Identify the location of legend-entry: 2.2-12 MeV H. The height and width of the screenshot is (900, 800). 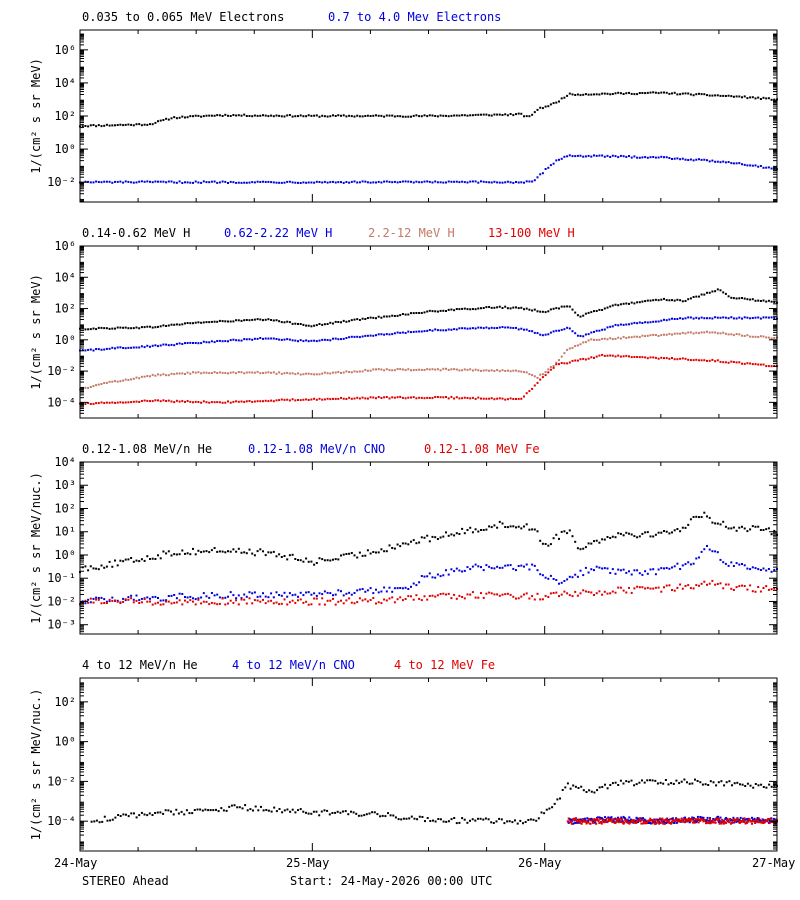
(411, 233).